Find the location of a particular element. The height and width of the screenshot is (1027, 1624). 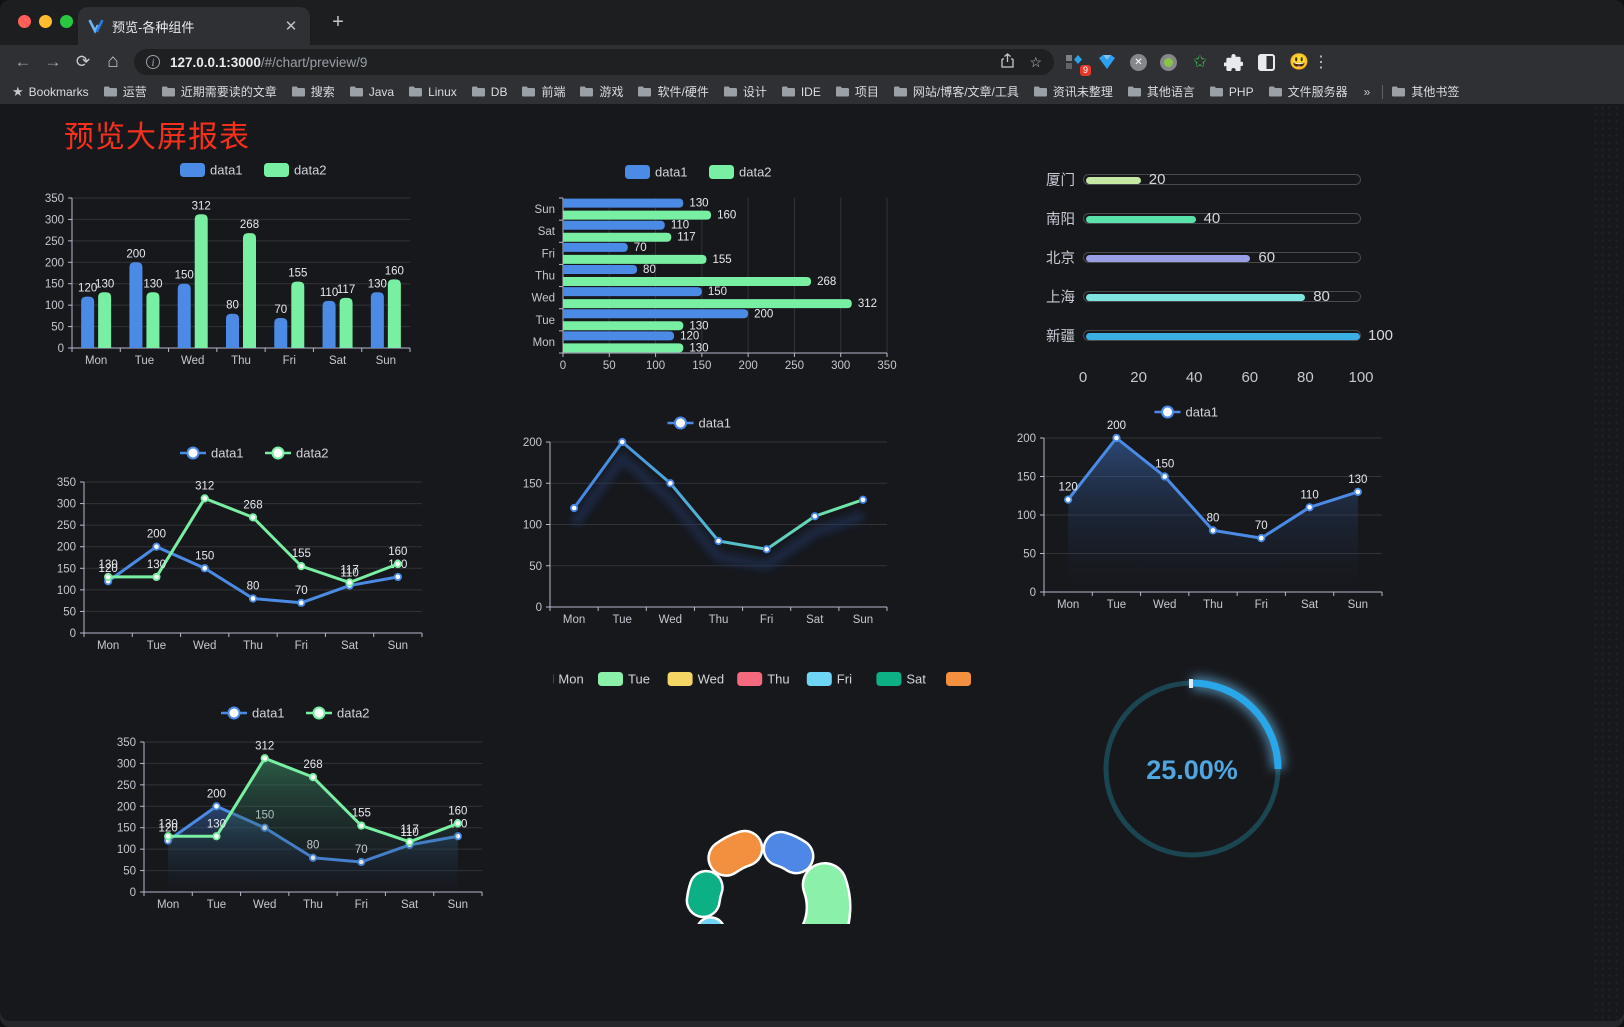

svg-text: 150 is located at coordinates (204, 556).